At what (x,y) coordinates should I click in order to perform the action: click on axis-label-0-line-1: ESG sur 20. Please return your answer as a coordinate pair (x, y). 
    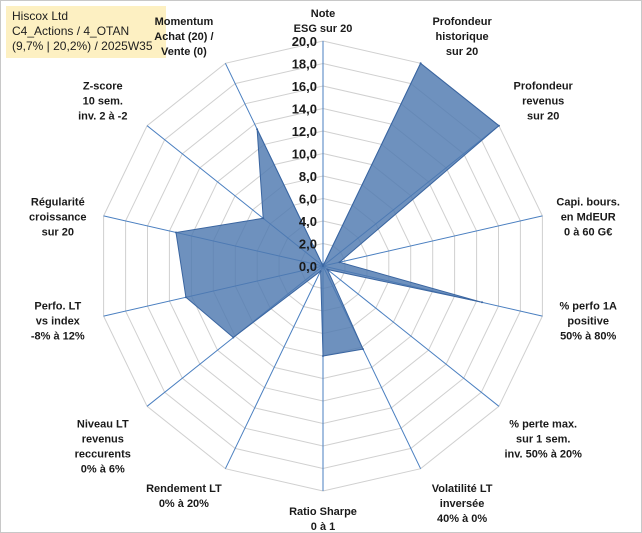
    Looking at the image, I should click on (323, 29).